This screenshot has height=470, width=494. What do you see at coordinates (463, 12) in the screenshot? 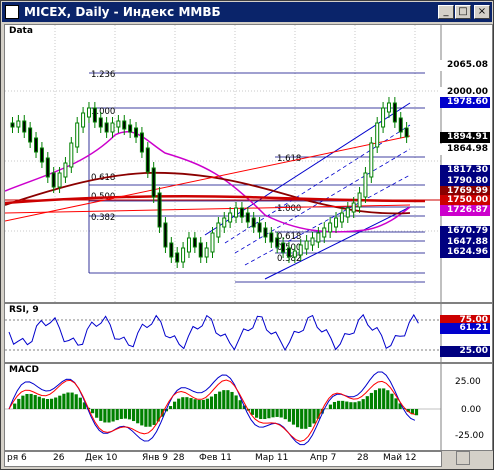
I see `maximize-button: □` at bounding box center [463, 12].